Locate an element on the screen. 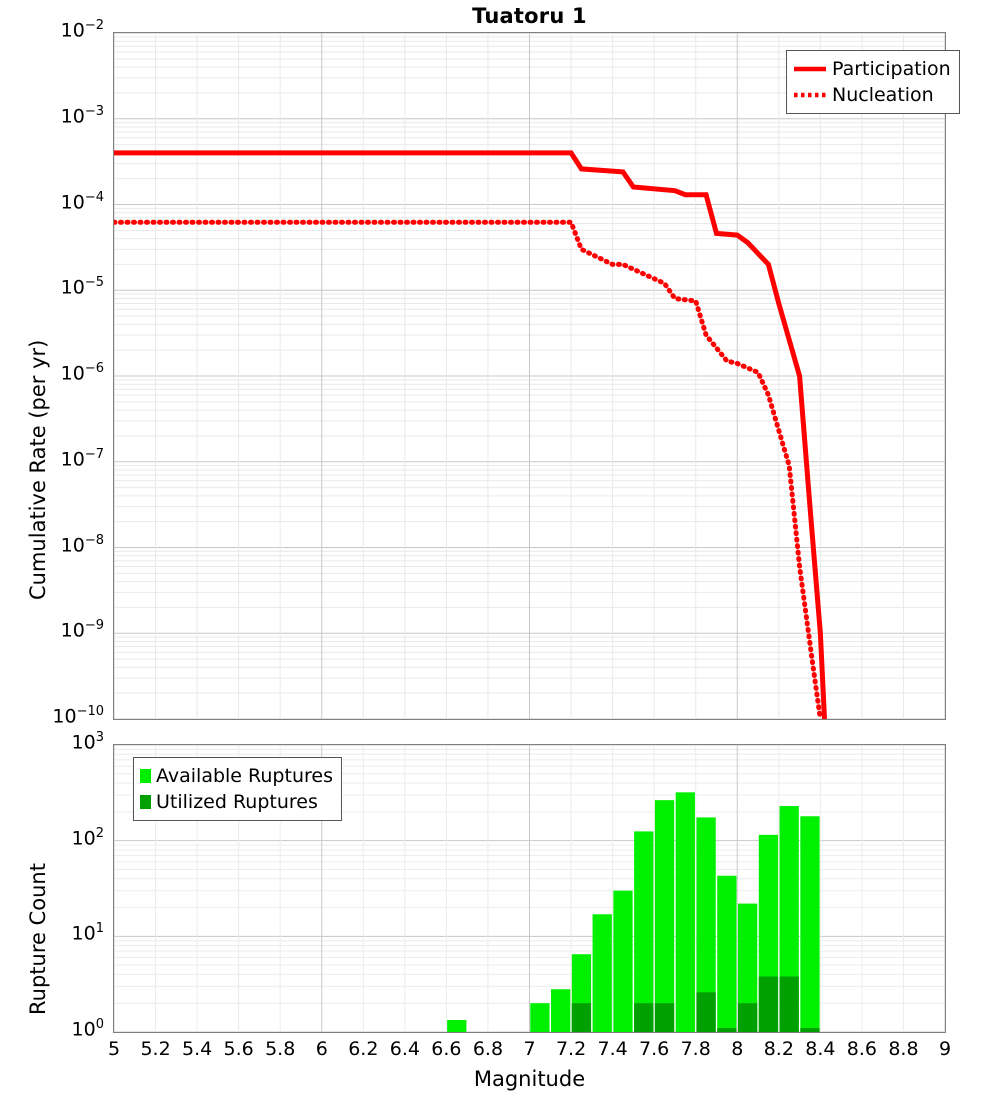 The image size is (1000, 1100). legend-label-utilized-ruptures: Utilized Ruptures is located at coordinates (237, 801).